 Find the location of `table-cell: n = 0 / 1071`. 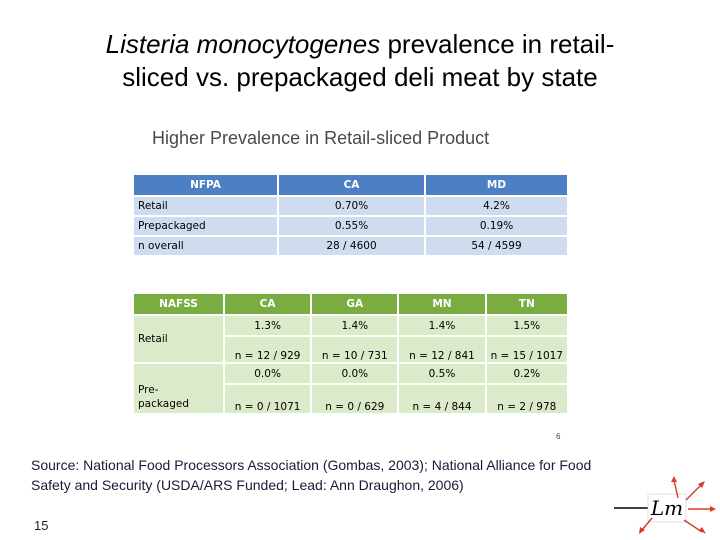

table-cell: n = 0 / 1071 is located at coordinates (268, 399).